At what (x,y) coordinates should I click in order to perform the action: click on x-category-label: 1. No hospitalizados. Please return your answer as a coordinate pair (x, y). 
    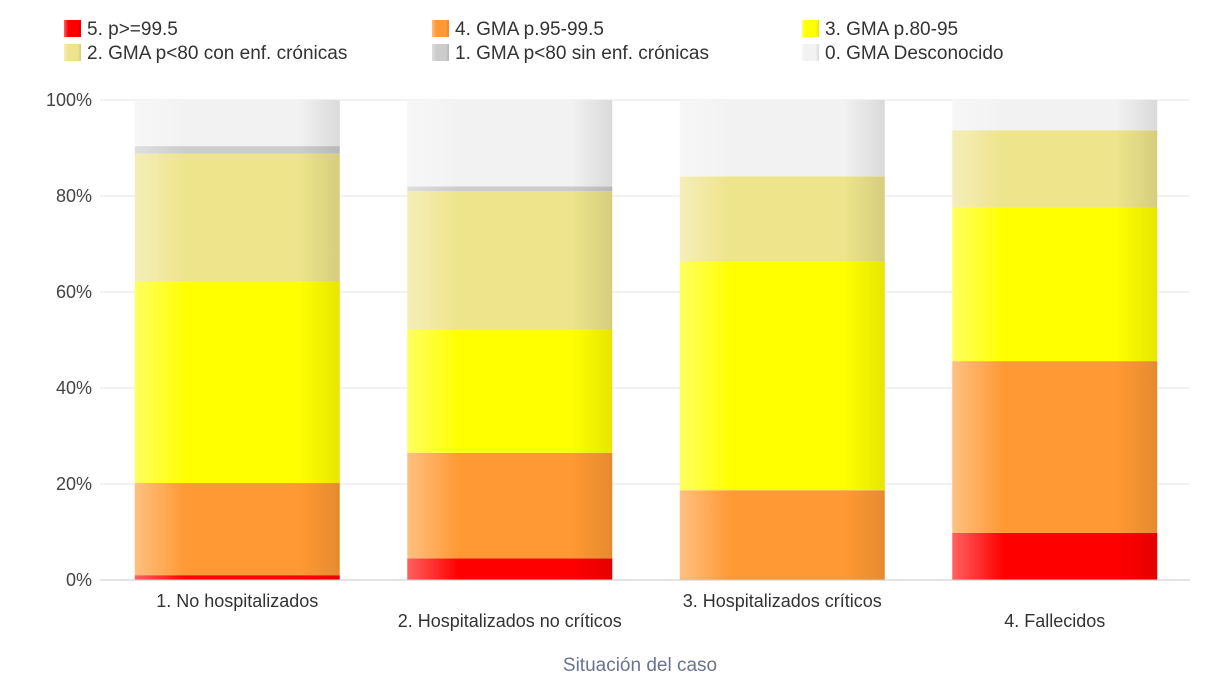
    Looking at the image, I should click on (237, 601).